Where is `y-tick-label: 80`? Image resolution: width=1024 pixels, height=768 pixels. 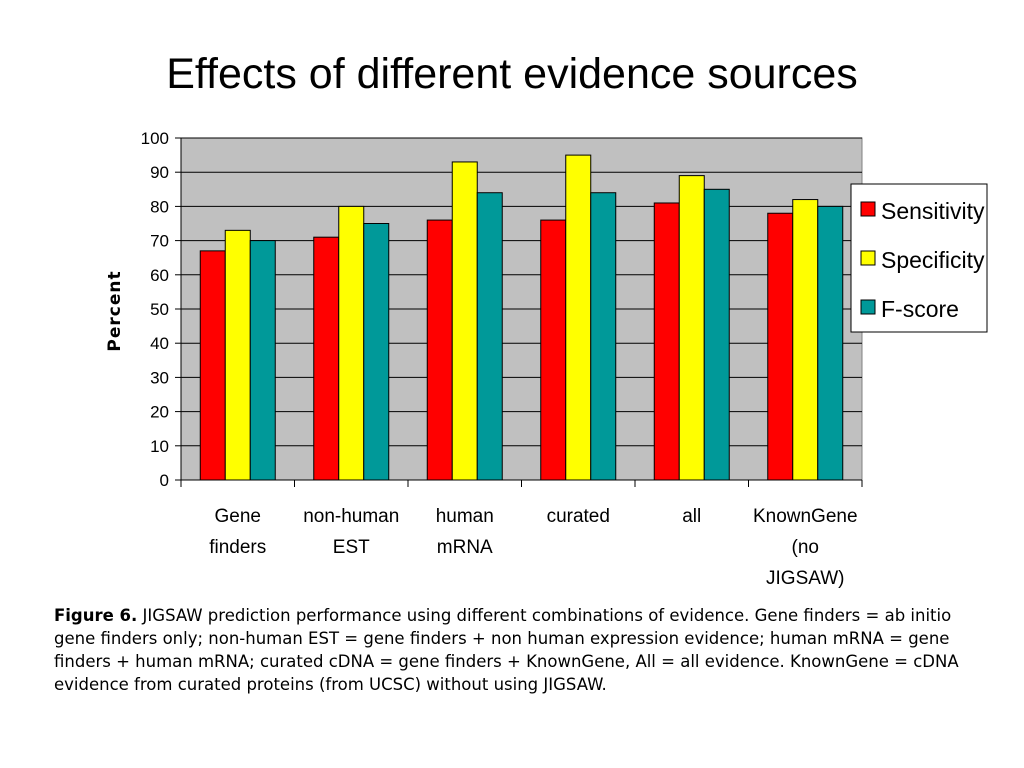 y-tick-label: 80 is located at coordinates (159, 206).